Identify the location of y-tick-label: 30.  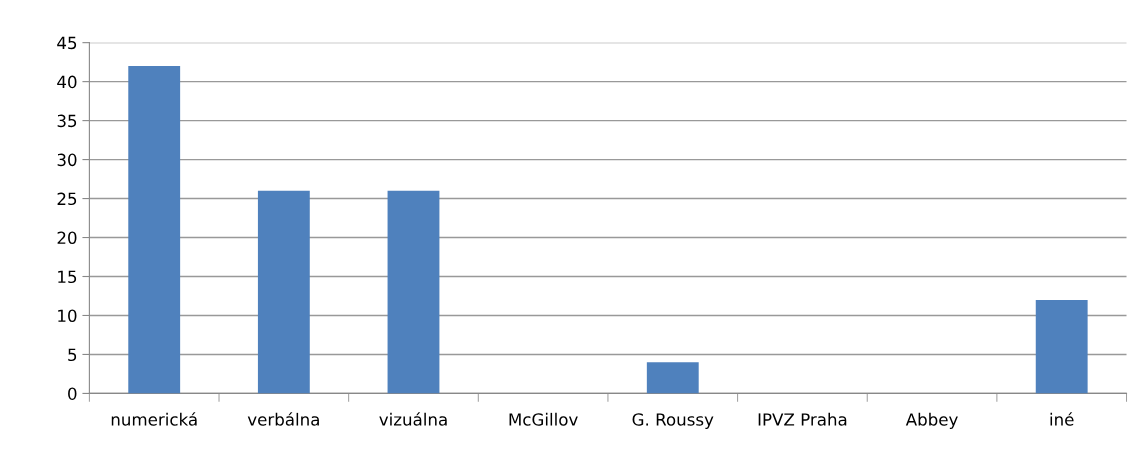
(67, 160).